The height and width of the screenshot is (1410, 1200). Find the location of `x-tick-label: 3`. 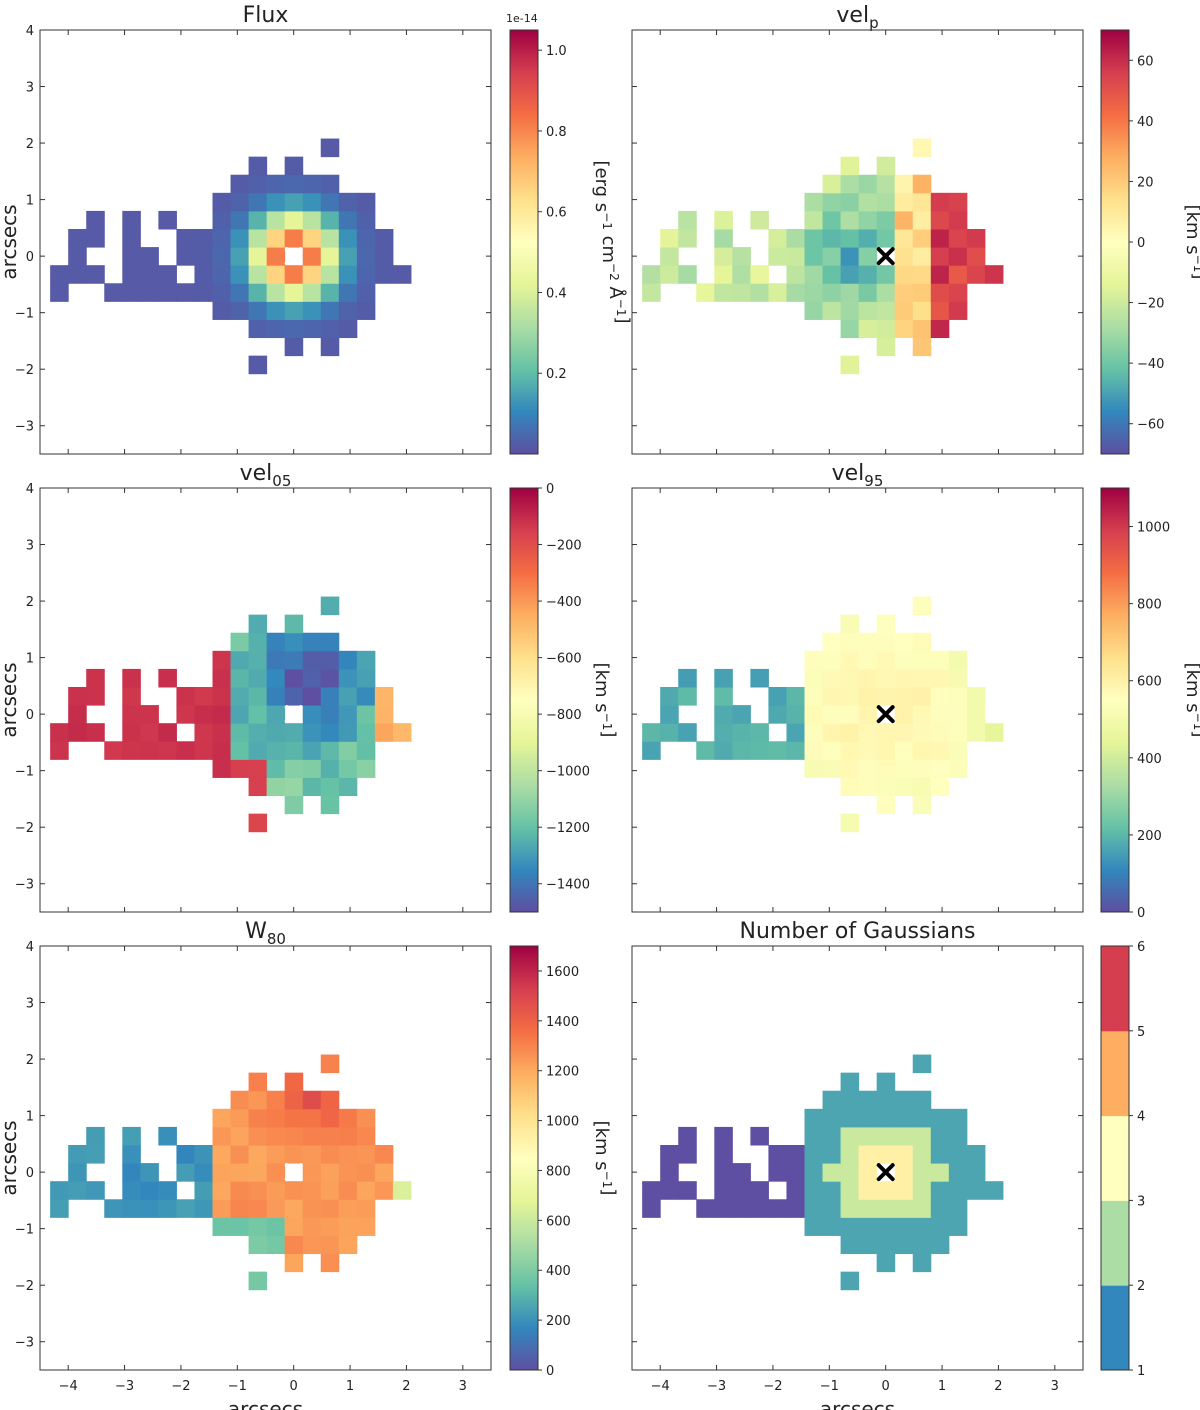

x-tick-label: 3 is located at coordinates (1055, 1386).